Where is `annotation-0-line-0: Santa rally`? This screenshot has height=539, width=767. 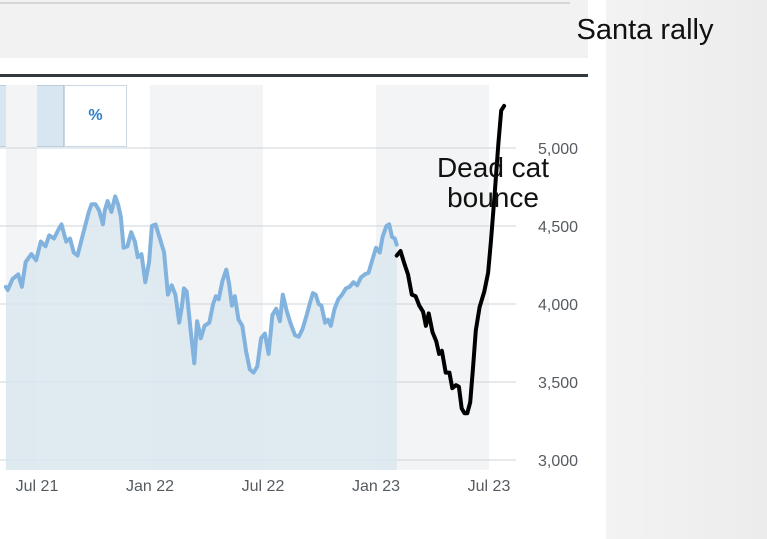
annotation-0-line-0: Santa rally is located at coordinates (645, 30).